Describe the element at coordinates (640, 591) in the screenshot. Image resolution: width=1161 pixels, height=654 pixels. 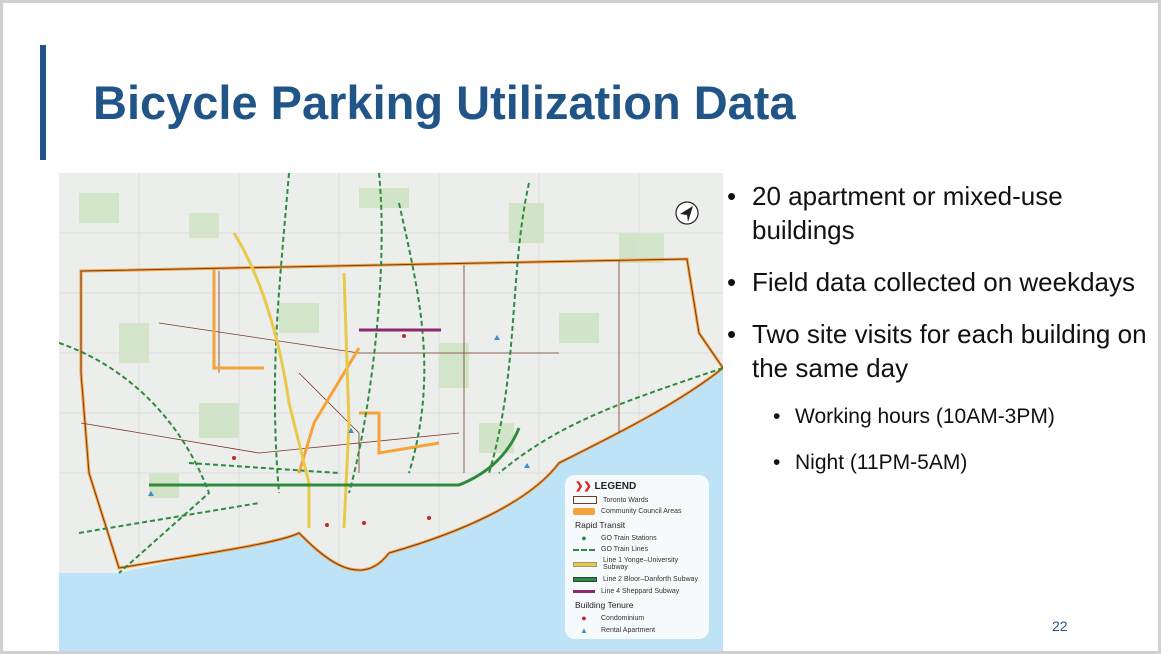
I see `legend-line4: Line 4 Sheppard Subway` at that location.